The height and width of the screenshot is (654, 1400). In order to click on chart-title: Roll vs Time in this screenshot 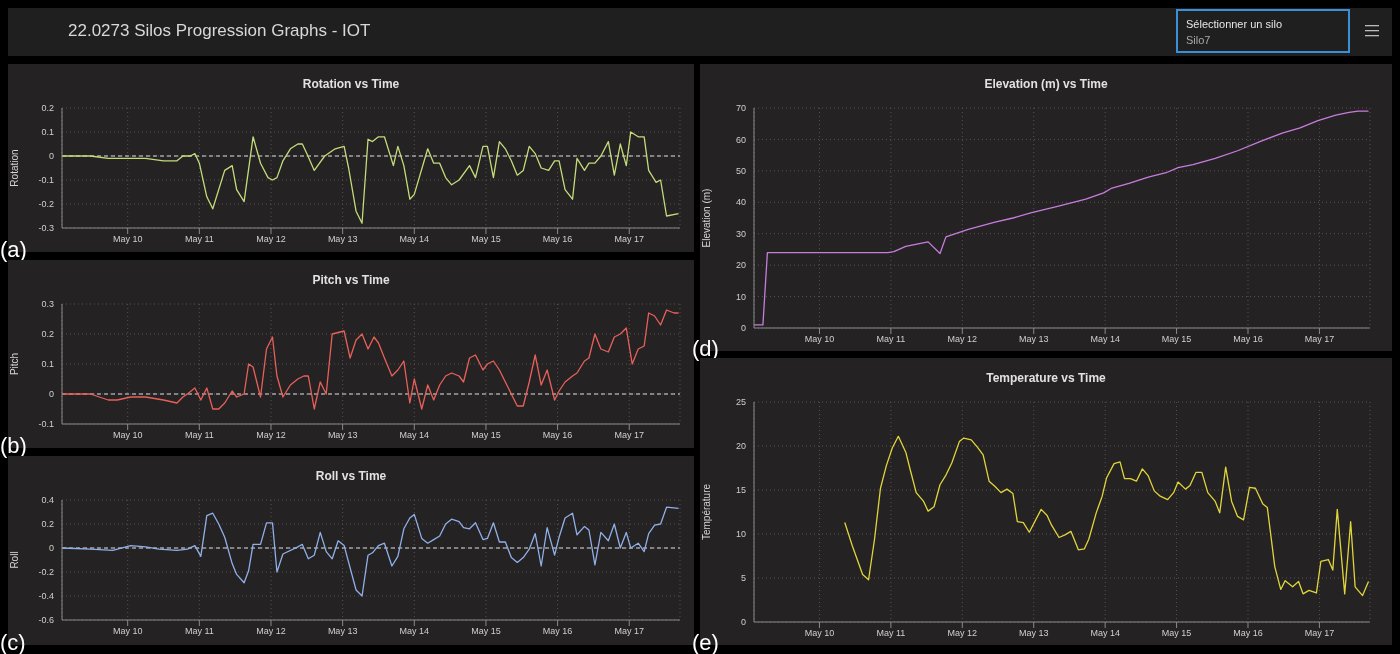, I will do `click(351, 476)`.